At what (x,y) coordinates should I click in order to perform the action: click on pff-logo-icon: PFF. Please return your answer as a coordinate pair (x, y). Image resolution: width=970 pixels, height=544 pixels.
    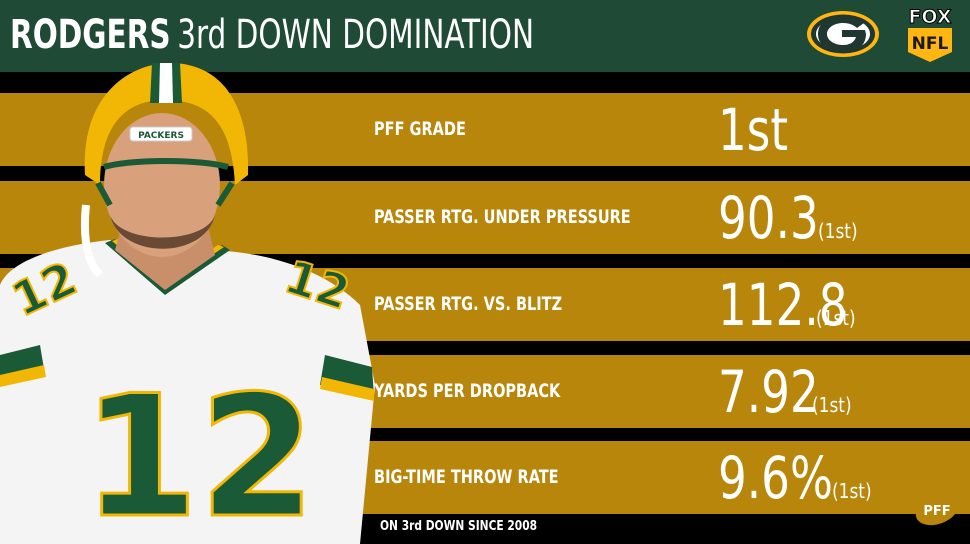
    Looking at the image, I should click on (937, 510).